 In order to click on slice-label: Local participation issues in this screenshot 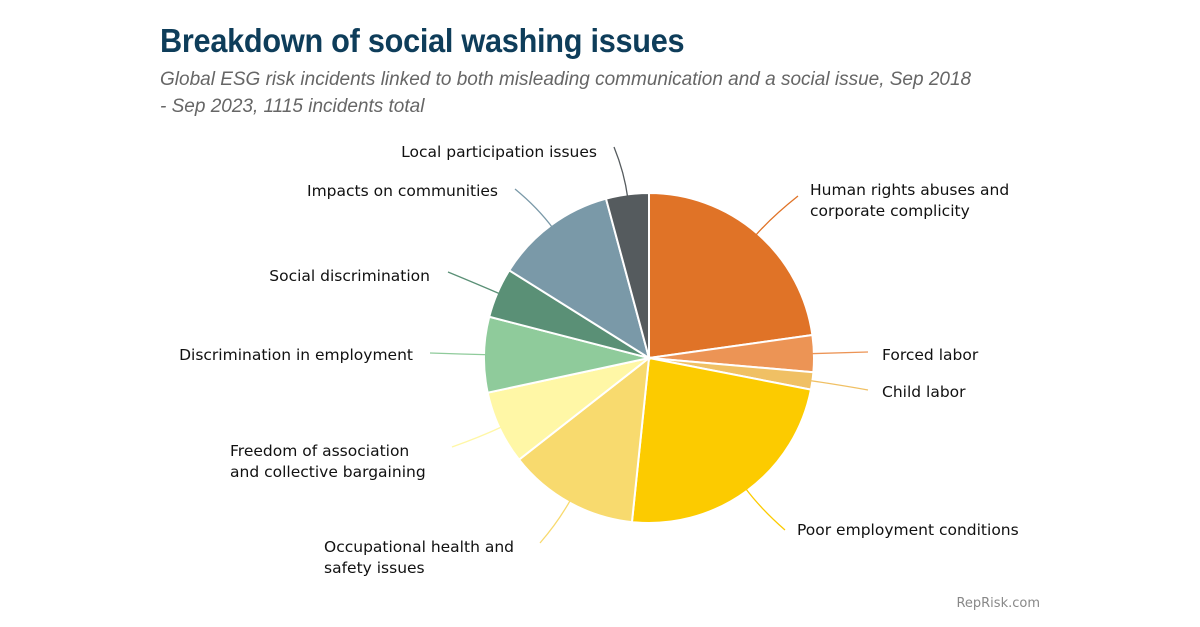, I will do `click(499, 152)`.